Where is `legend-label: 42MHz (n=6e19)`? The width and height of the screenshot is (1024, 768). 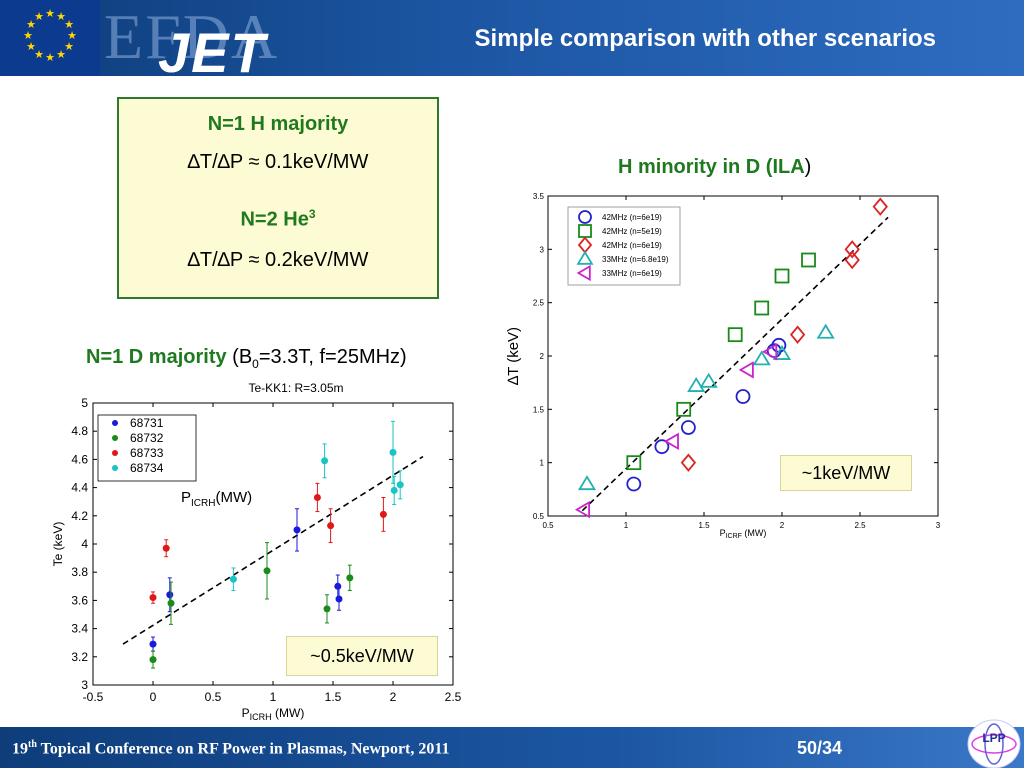
legend-label: 42MHz (n=6e19) is located at coordinates (632, 245).